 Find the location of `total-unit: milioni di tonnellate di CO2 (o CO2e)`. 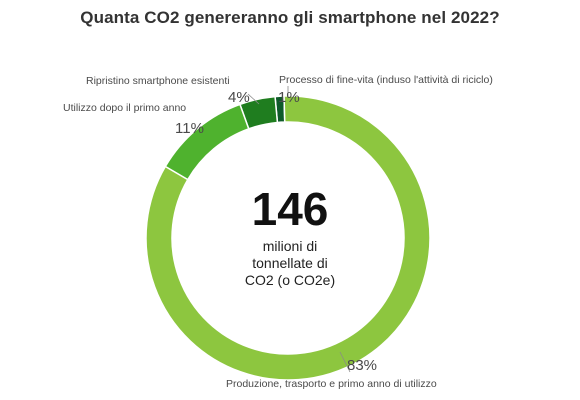

total-unit: milioni di tonnellate di CO2 (o CO2e) is located at coordinates (290, 263).